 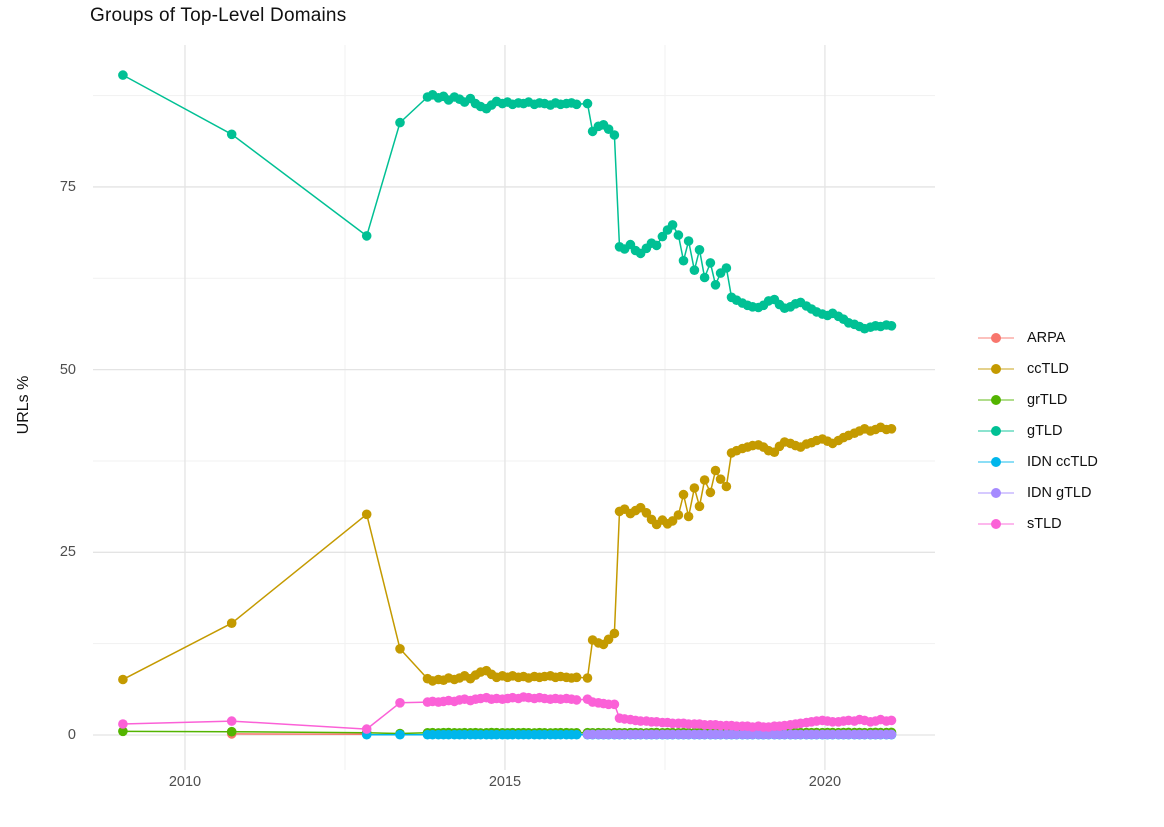 What do you see at coordinates (1045, 430) in the screenshot?
I see `legend-item-label: gTLD` at bounding box center [1045, 430].